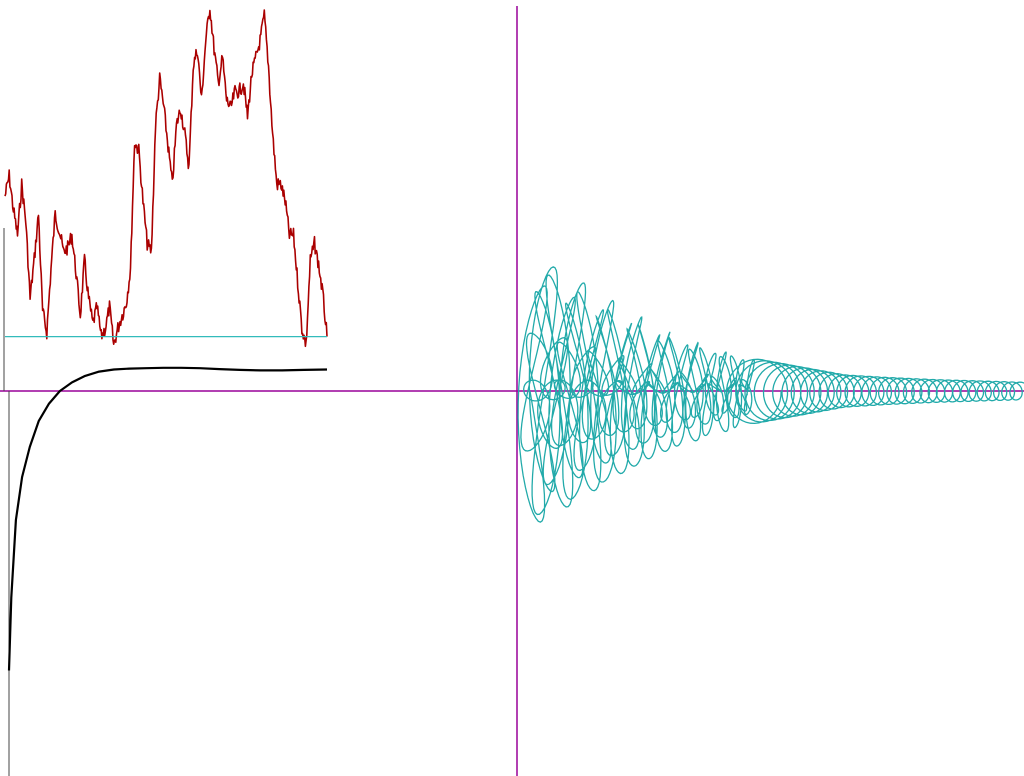 The image size is (1024, 776). I want to click on noise-trace, so click(166, 178).